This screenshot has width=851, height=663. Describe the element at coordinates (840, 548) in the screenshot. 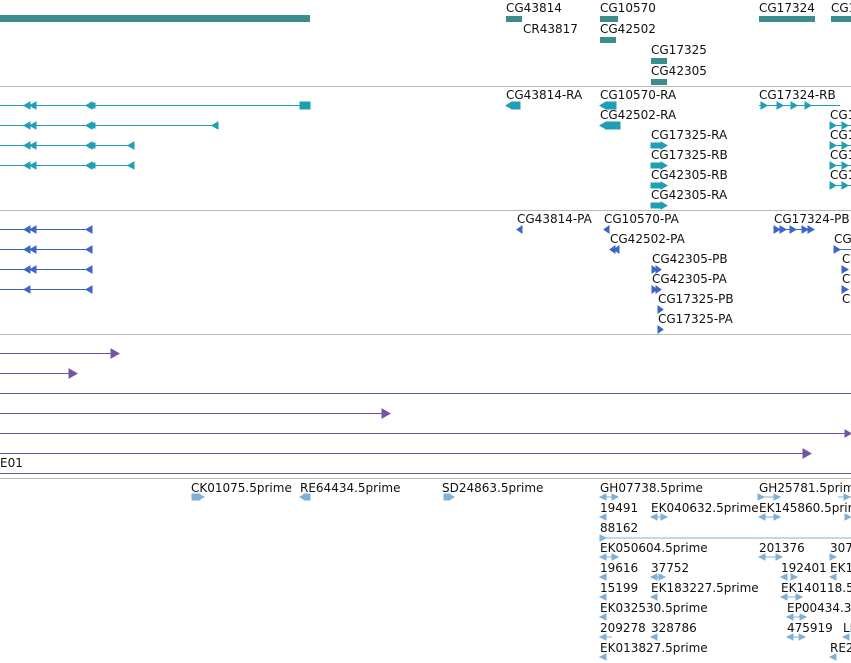

I see `est-label: 307` at that location.